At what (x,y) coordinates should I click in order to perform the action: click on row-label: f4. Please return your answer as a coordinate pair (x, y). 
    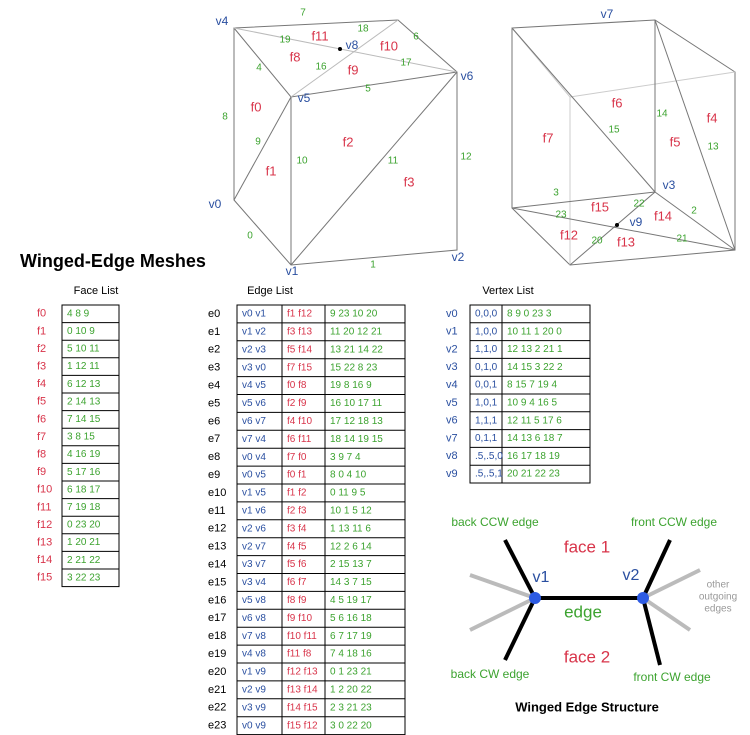
    Looking at the image, I should click on (41, 384).